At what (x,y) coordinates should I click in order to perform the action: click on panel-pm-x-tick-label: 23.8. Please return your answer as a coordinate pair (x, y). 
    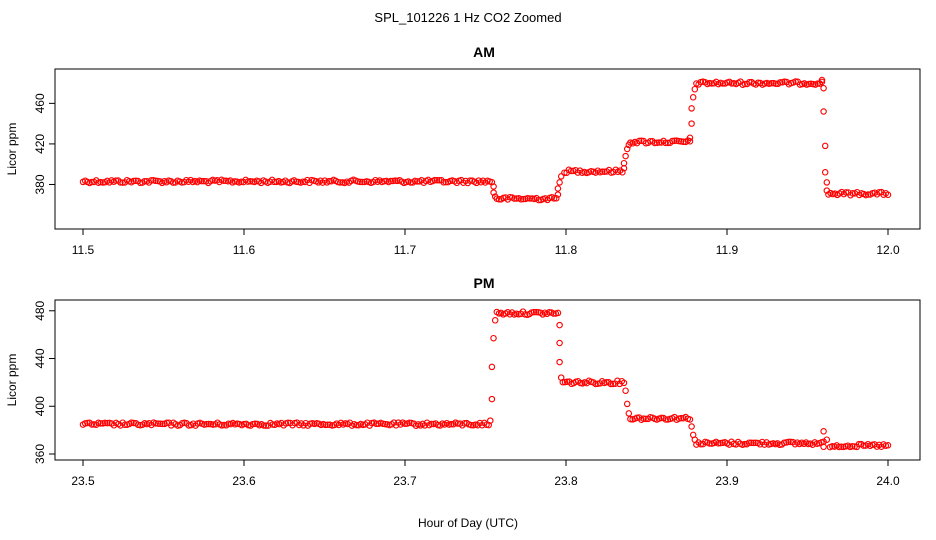
    Looking at the image, I should click on (566, 481).